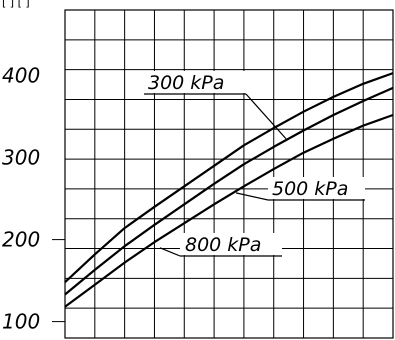 The height and width of the screenshot is (340, 395). I want to click on y-tick-label: 200, so click(21, 240).